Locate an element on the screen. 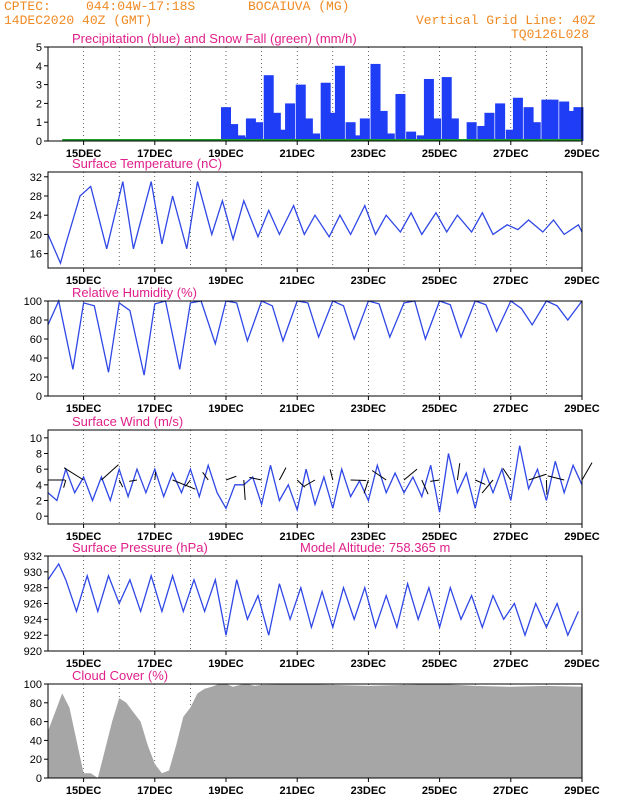  panel-title: Surface Temperature (nC) is located at coordinates (147, 163).